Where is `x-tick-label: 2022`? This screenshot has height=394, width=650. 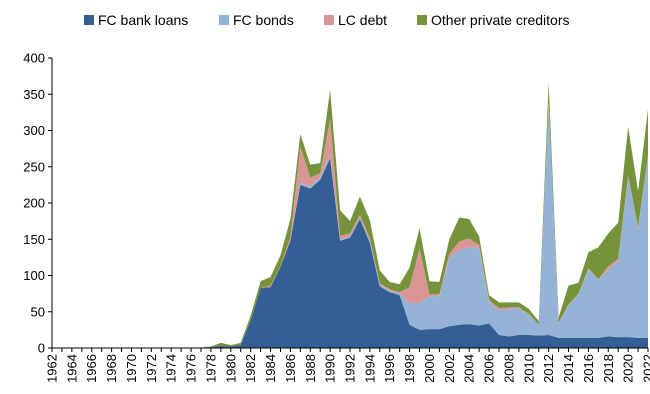 x-tick-label: 2022 is located at coordinates (645, 368).